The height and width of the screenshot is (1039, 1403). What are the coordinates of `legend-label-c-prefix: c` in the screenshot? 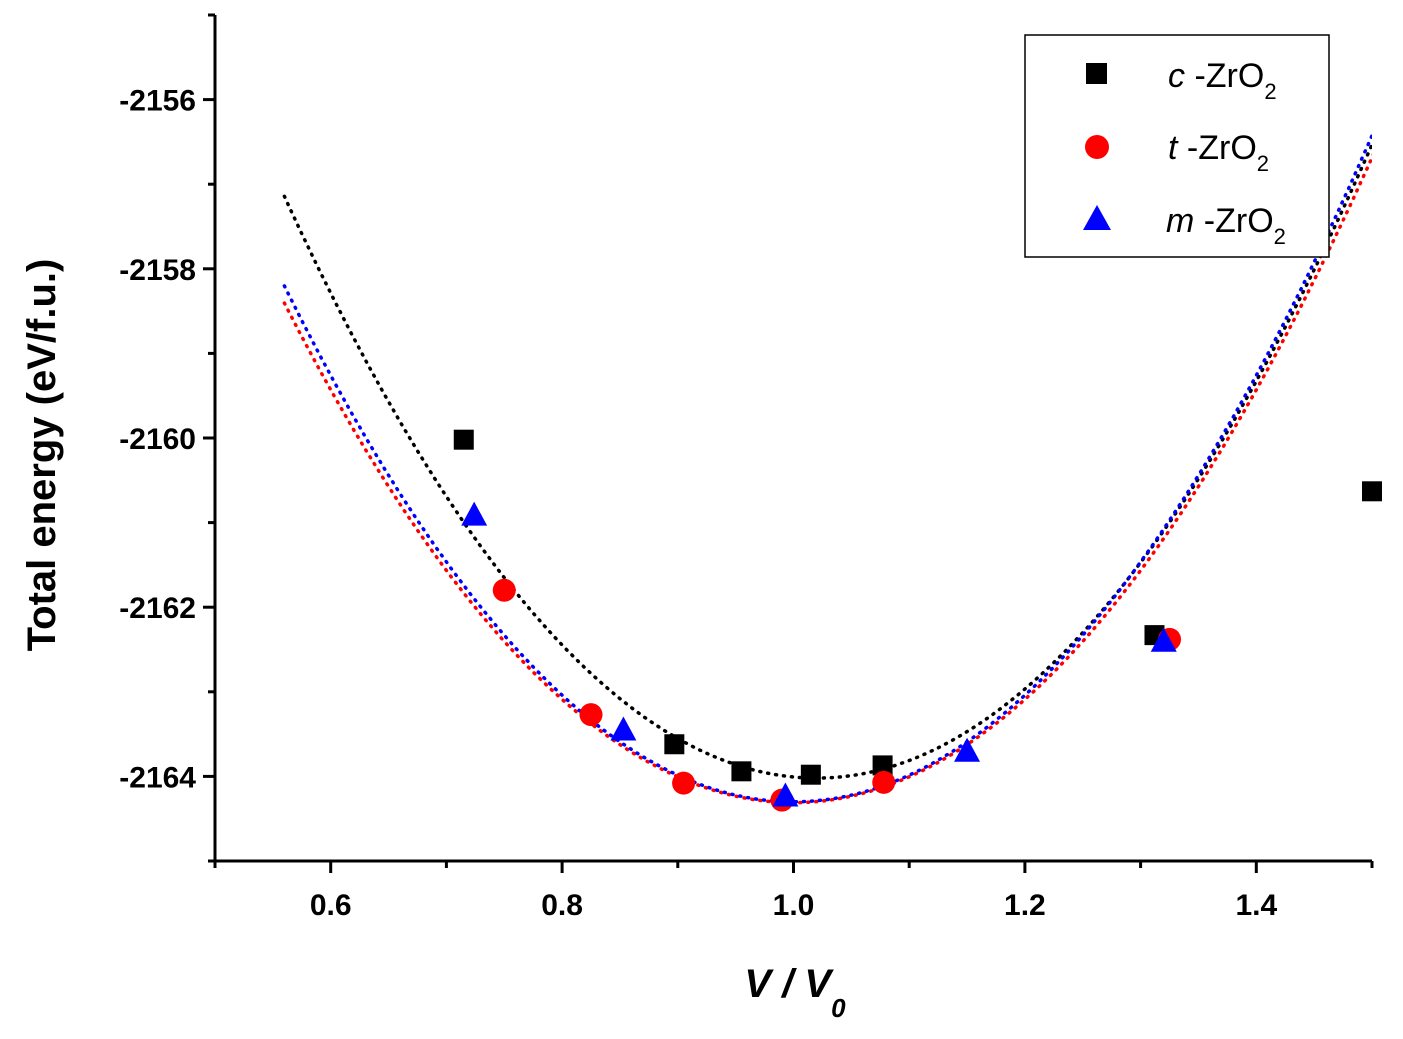 It's located at (1176, 76).